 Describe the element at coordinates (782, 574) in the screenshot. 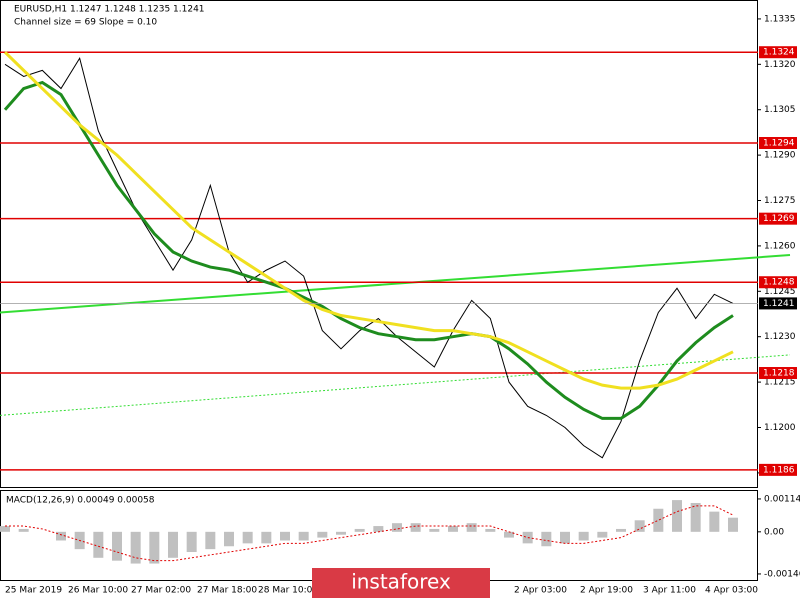

I see `y-tick-label: -0.00146` at that location.